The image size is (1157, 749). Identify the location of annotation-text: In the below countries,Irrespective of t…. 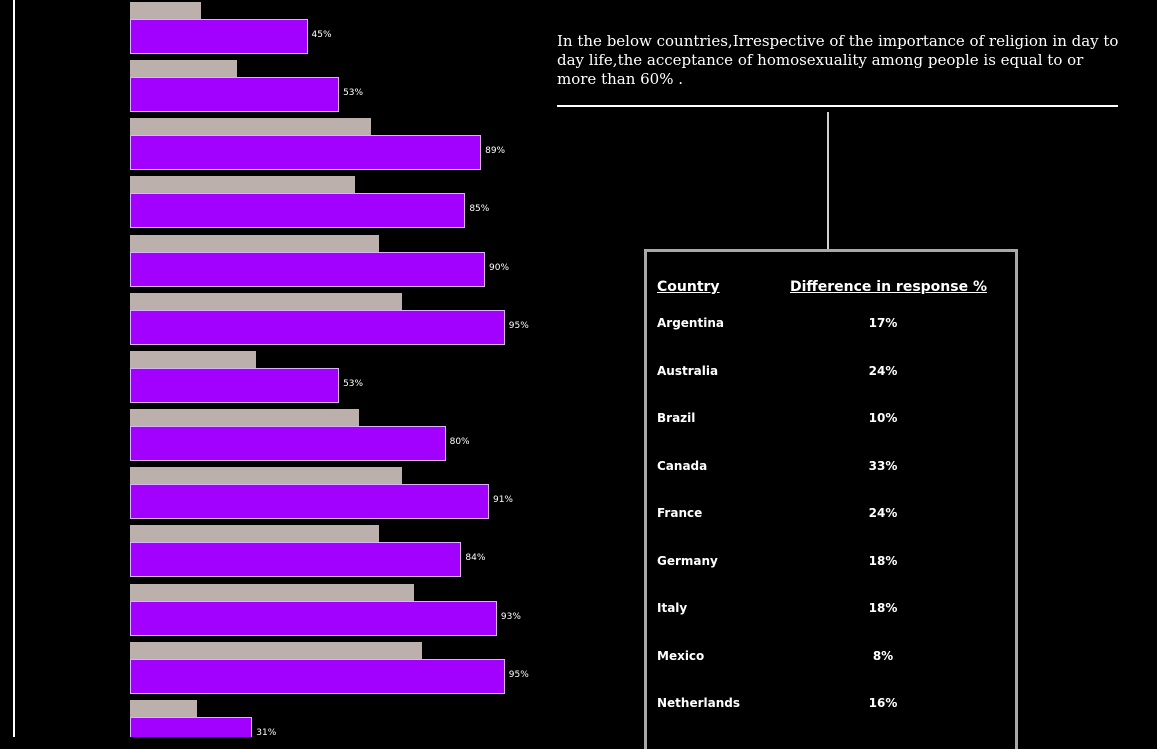
(838, 60).